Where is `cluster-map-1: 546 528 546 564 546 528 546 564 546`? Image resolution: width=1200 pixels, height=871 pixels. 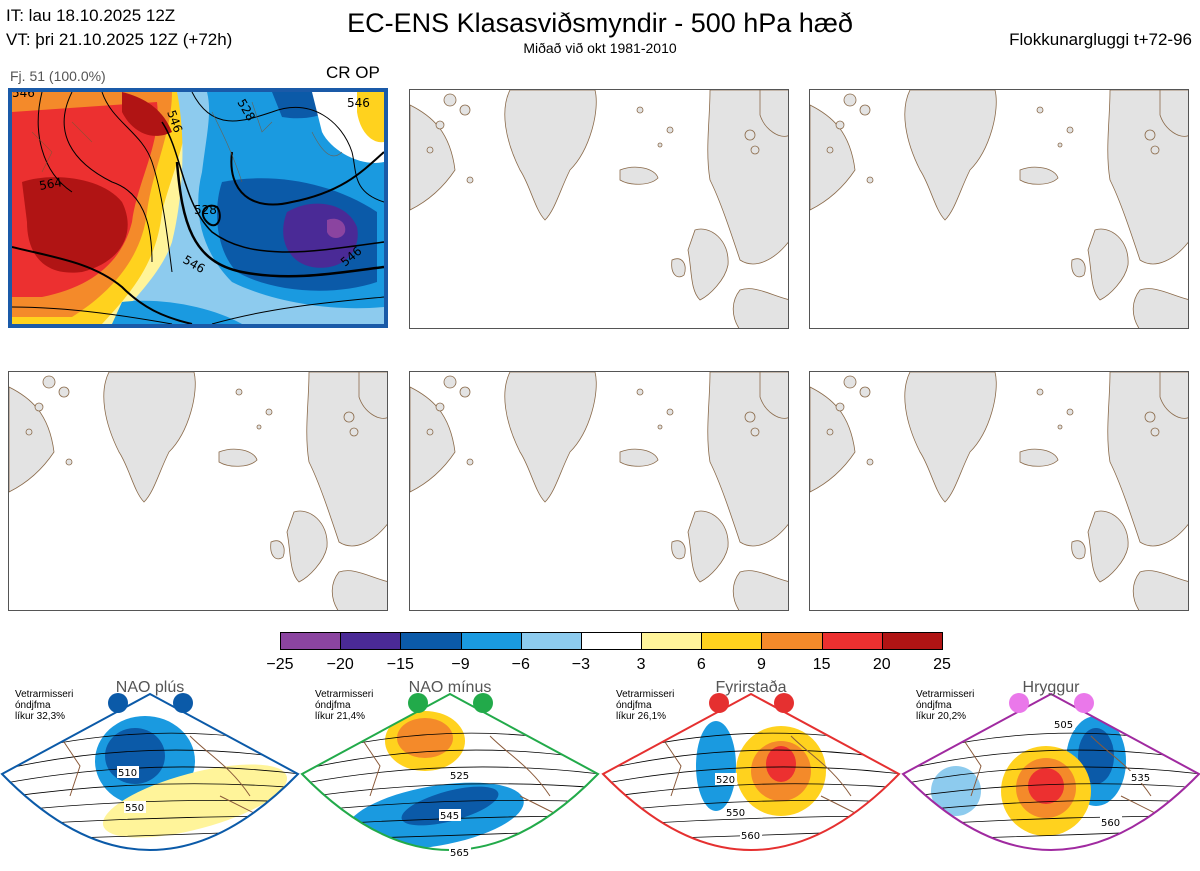
cluster-map-1: 546 528 546 564 546 528 546 564 546 is located at coordinates (198, 208).